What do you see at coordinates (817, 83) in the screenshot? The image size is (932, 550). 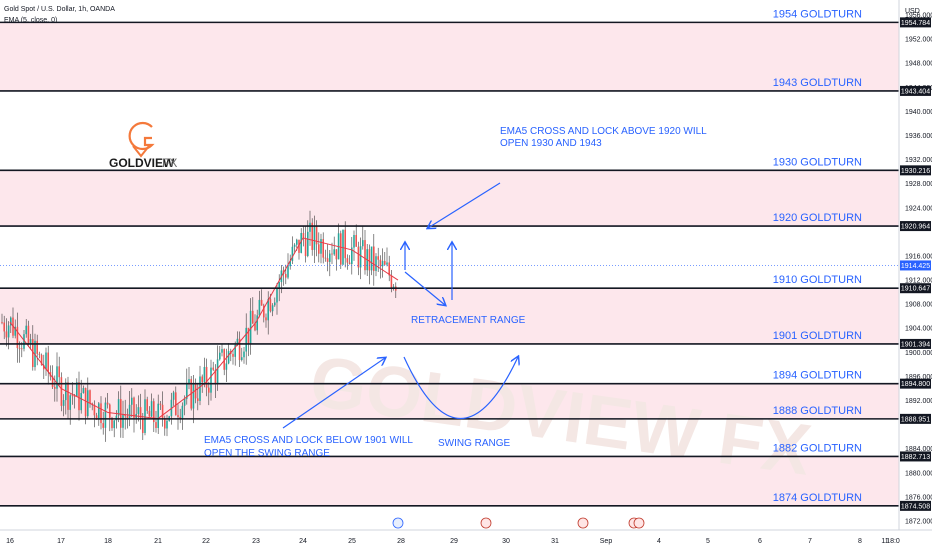 I see `level-label: 1943 GOLDTURN` at bounding box center [817, 83].